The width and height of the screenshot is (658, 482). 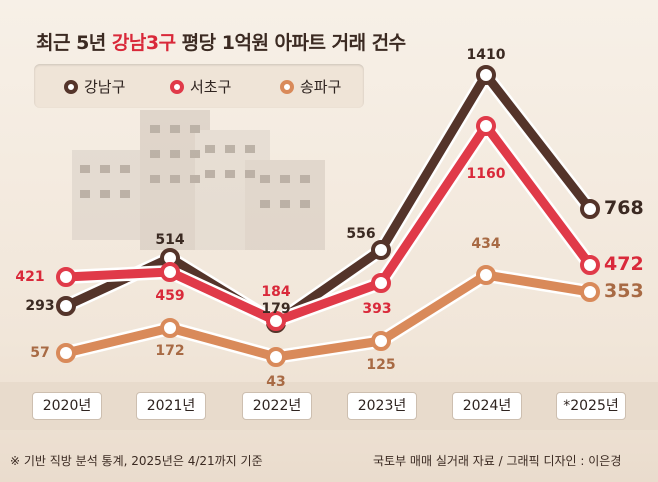 I want to click on data-label: 1410, so click(x=486, y=55).